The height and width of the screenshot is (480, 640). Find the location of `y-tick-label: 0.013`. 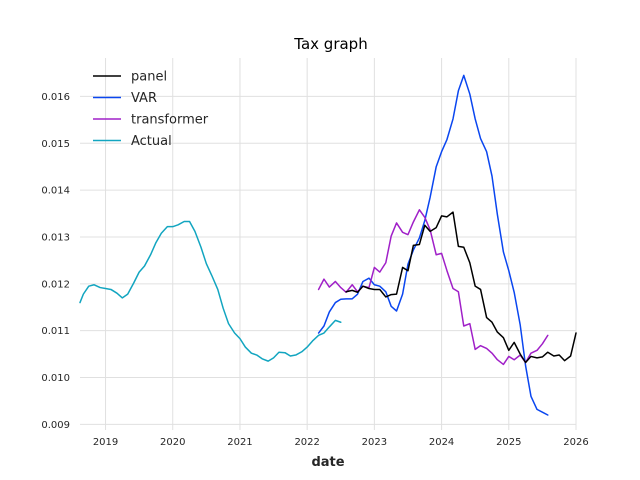

y-tick-label: 0.013 is located at coordinates (55, 237).